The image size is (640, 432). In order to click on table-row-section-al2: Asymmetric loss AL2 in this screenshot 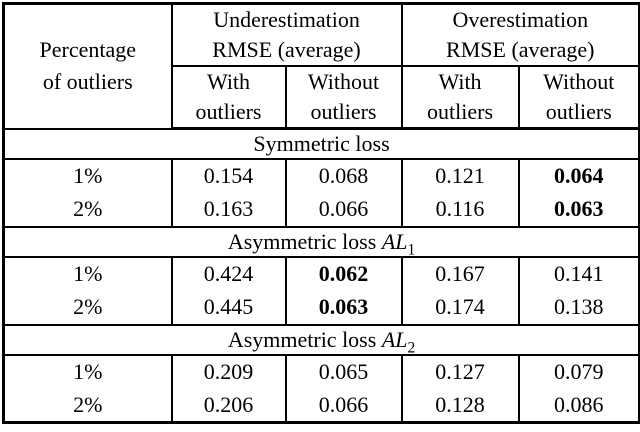, I will do `click(321, 339)`.